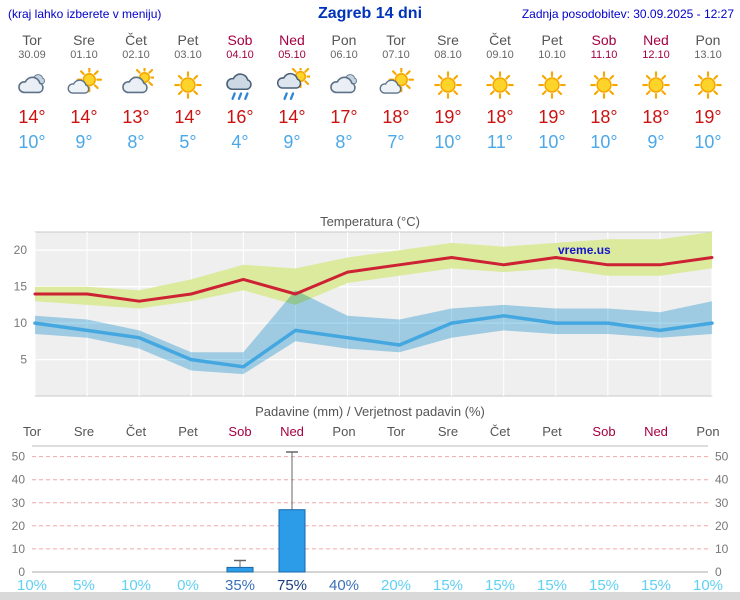 This screenshot has width=740, height=600. What do you see at coordinates (292, 102) in the screenshot?
I see `day-column: Ned 05.10 14° 9°` at bounding box center [292, 102].